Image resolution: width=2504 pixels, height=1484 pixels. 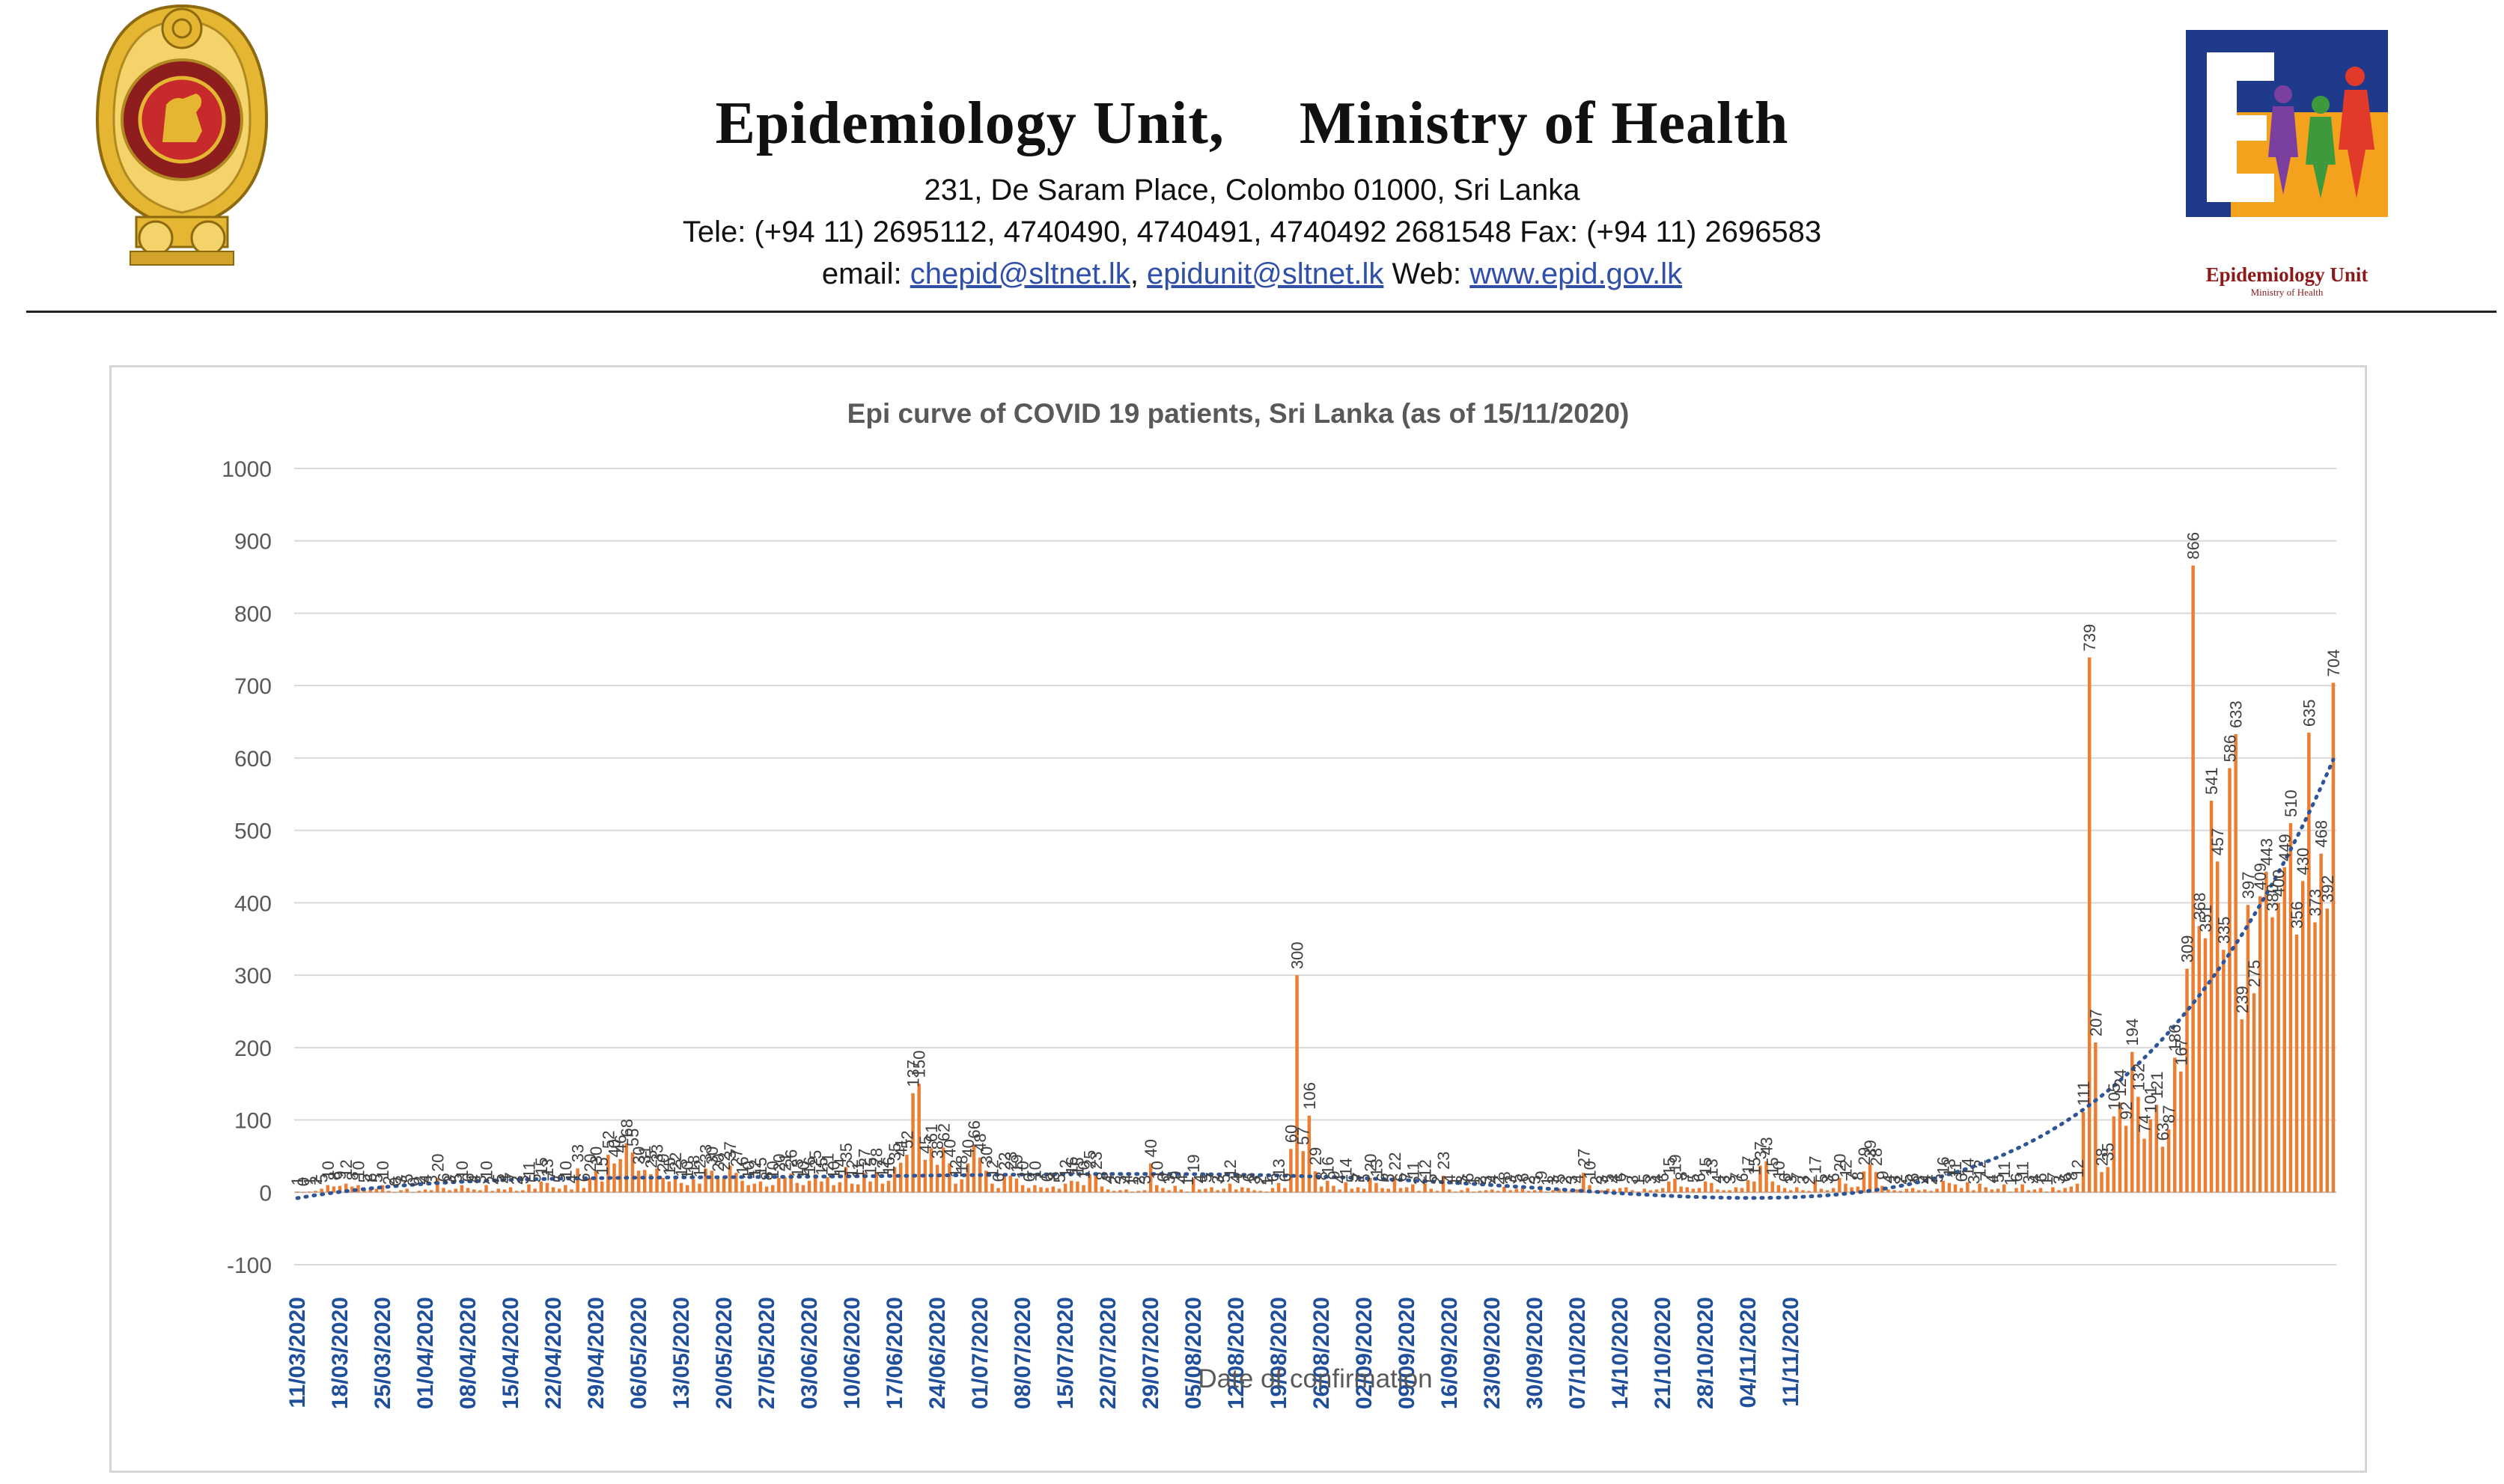 What do you see at coordinates (1333, 1174) in the screenshot?
I see `data-label: 9` at bounding box center [1333, 1174].